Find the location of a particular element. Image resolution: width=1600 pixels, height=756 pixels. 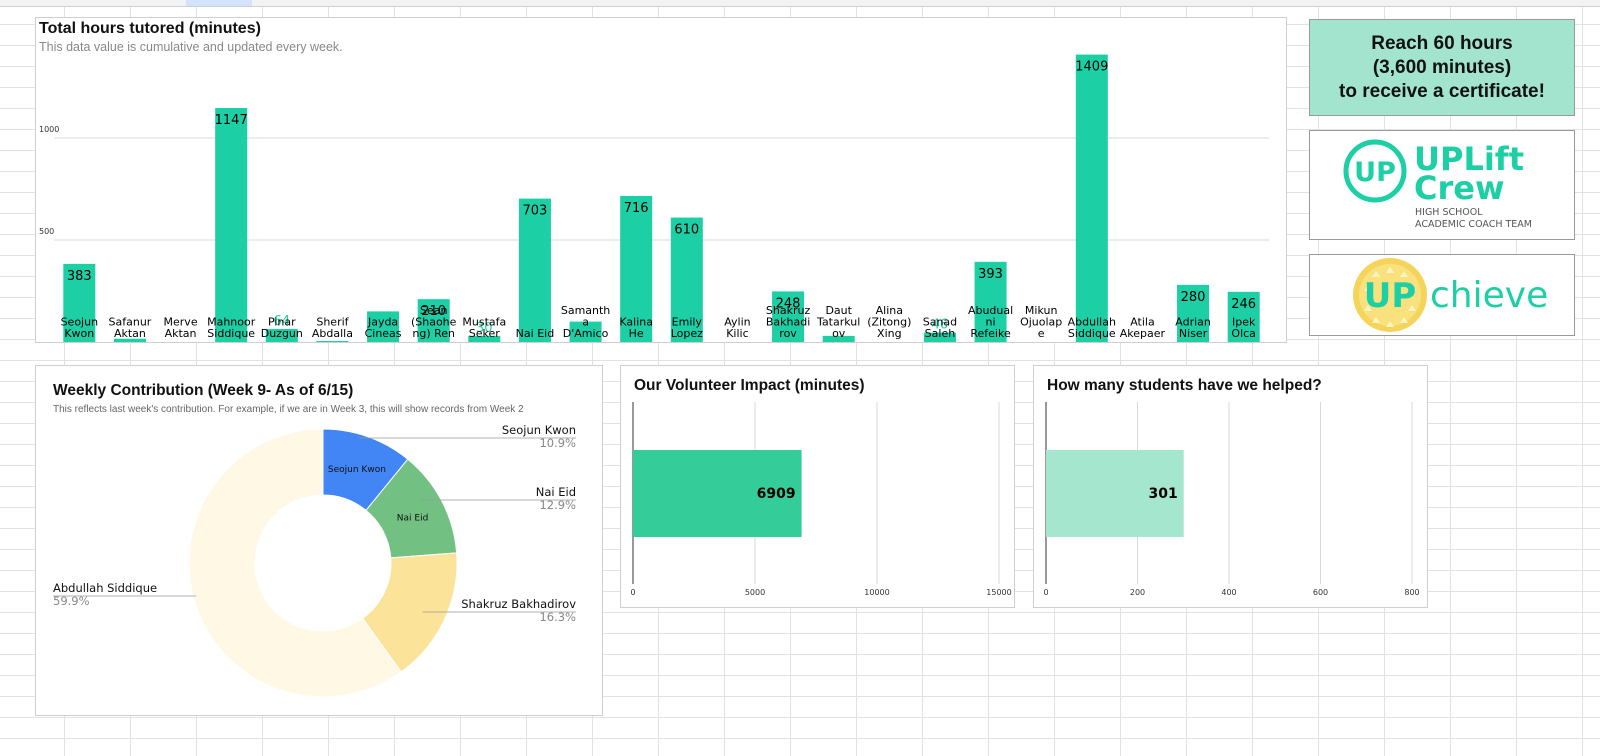

uplift-logo-mark: UP is located at coordinates (1375, 172).